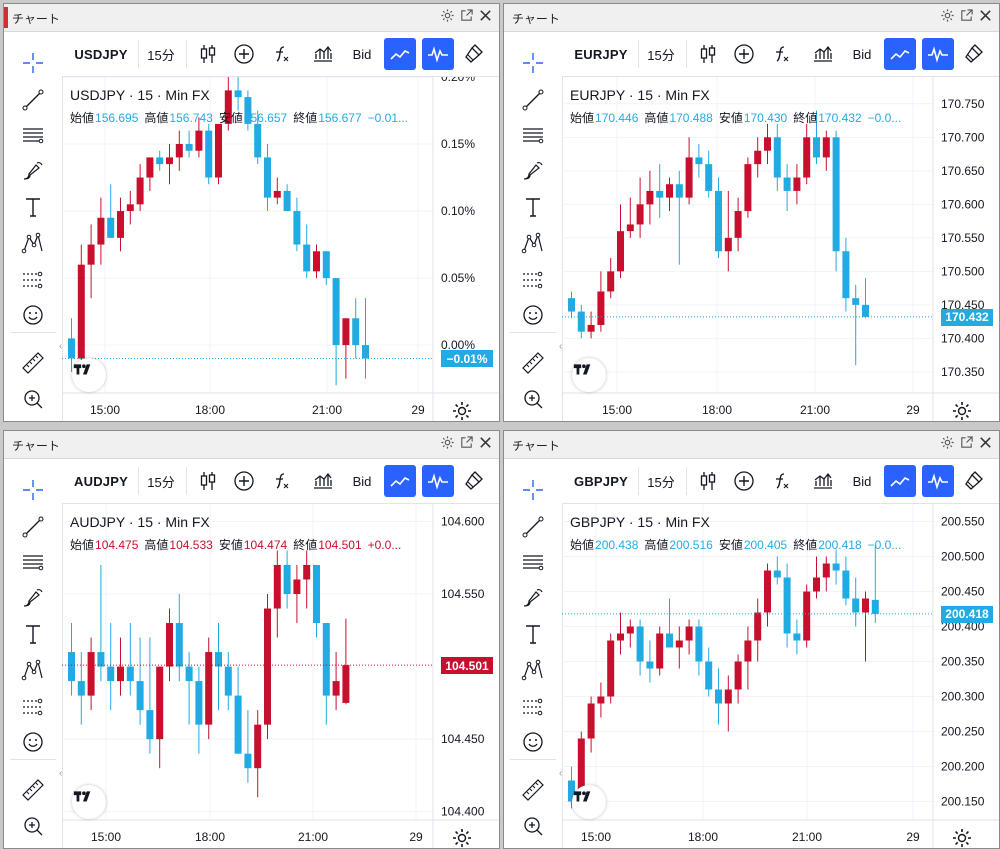 This screenshot has width=1000, height=849. I want to click on symbol-button: USDJPY, so click(101, 54).